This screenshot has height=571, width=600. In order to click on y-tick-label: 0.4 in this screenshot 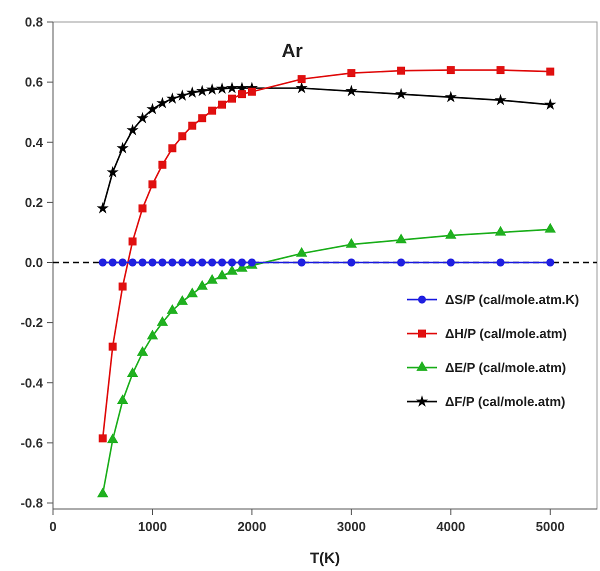, I will do `click(34, 142)`.